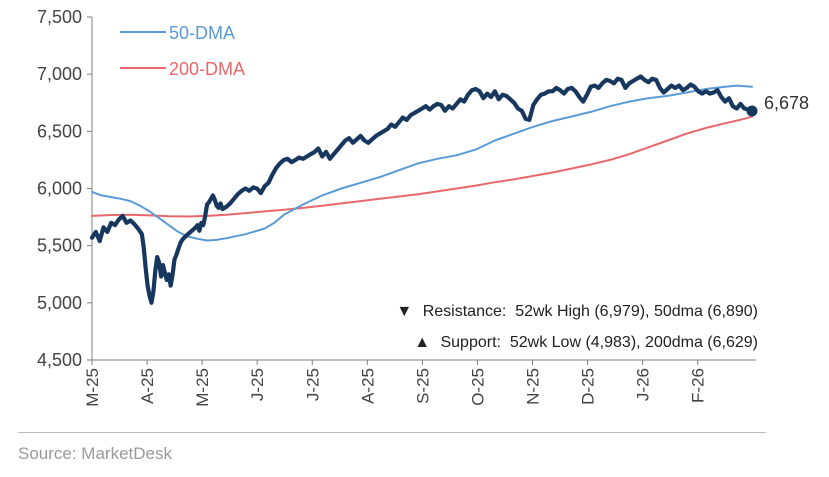  Describe the element at coordinates (202, 33) in the screenshot. I see `legend-label-50dma: 50-DMA` at that location.